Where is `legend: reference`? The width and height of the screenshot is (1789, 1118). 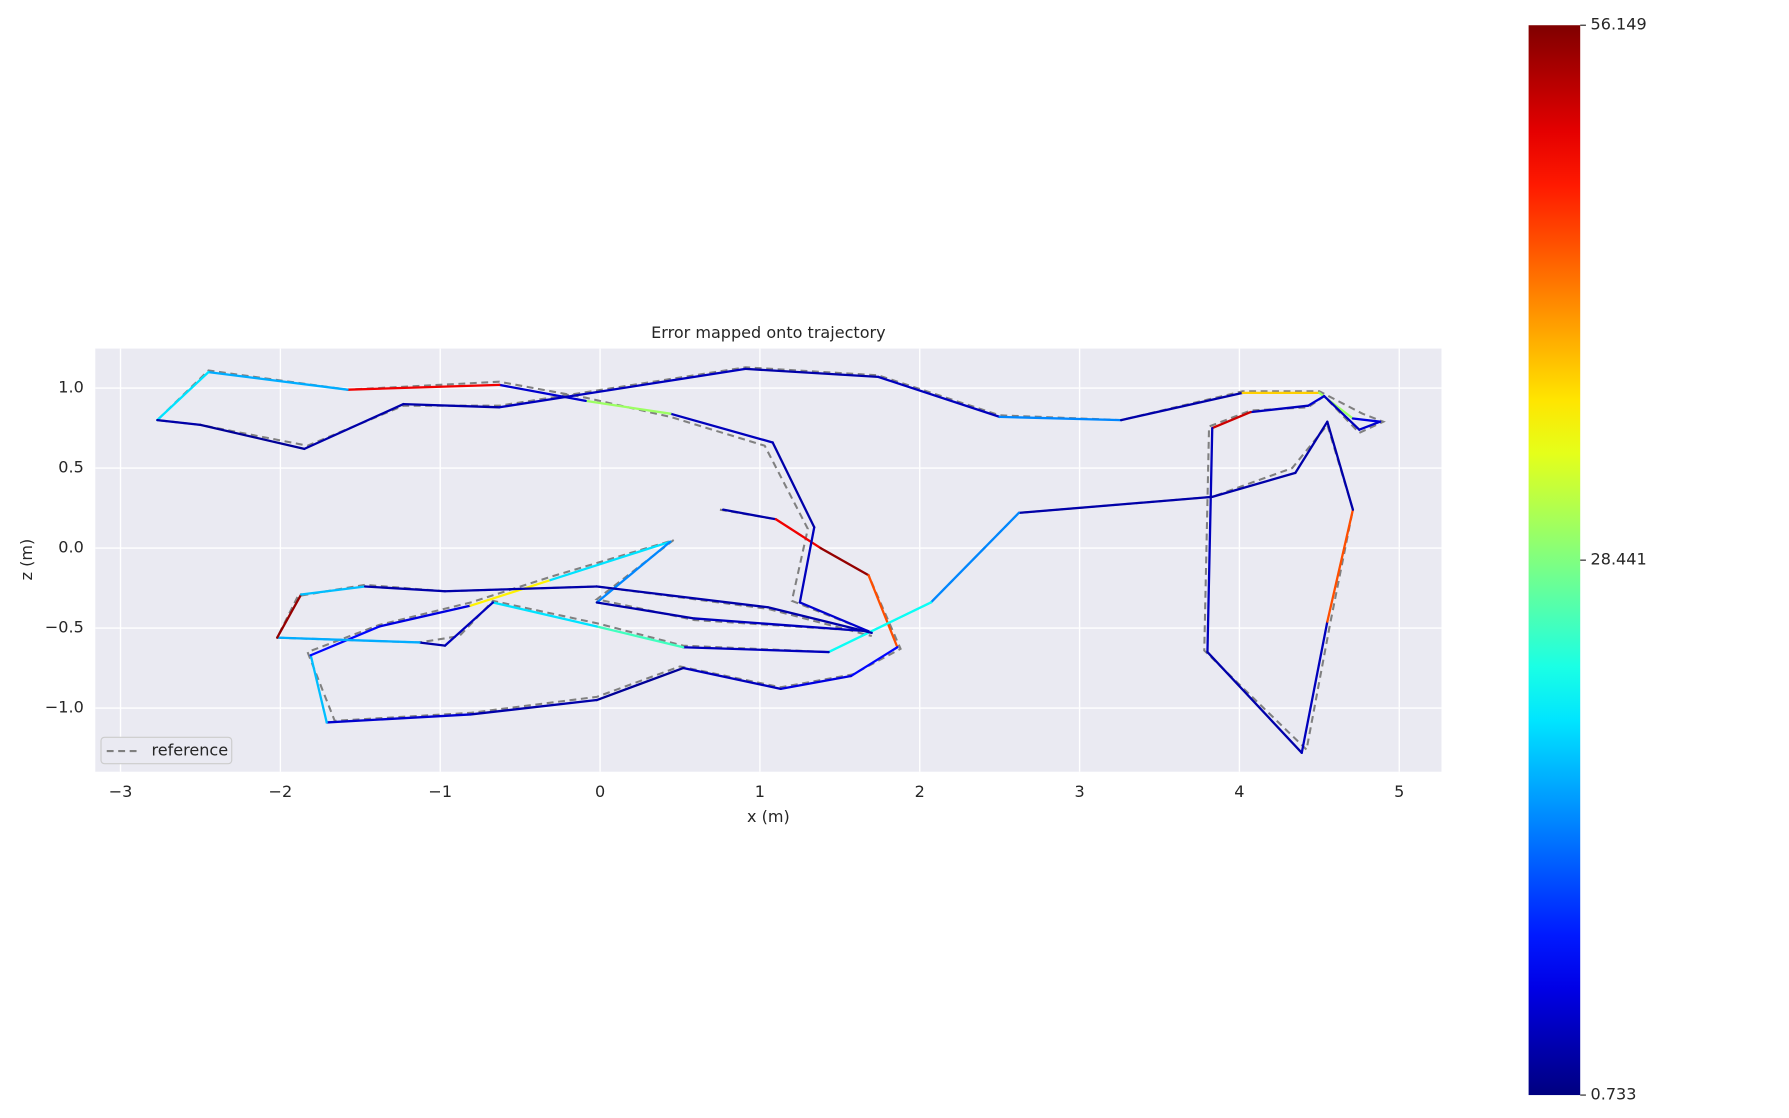 legend: reference is located at coordinates (166, 750).